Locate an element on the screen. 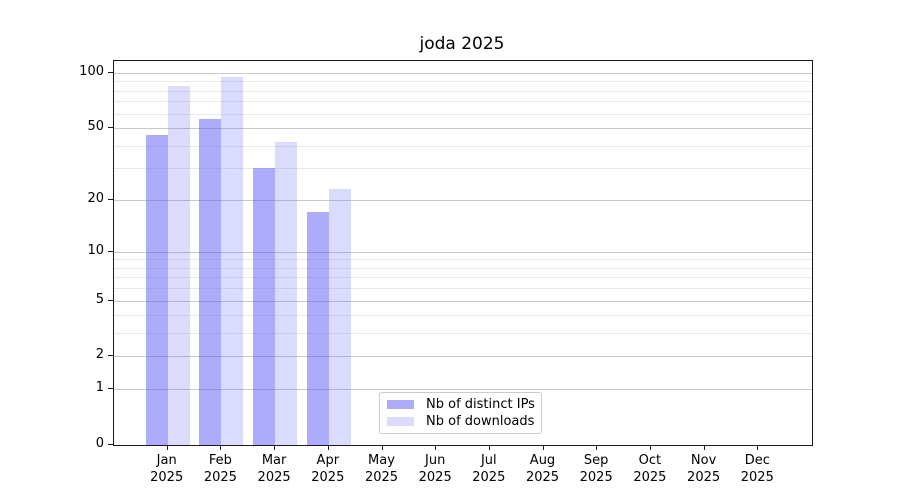 The width and height of the screenshot is (900, 500). y-tick-label: 0 is located at coordinates (99, 443).